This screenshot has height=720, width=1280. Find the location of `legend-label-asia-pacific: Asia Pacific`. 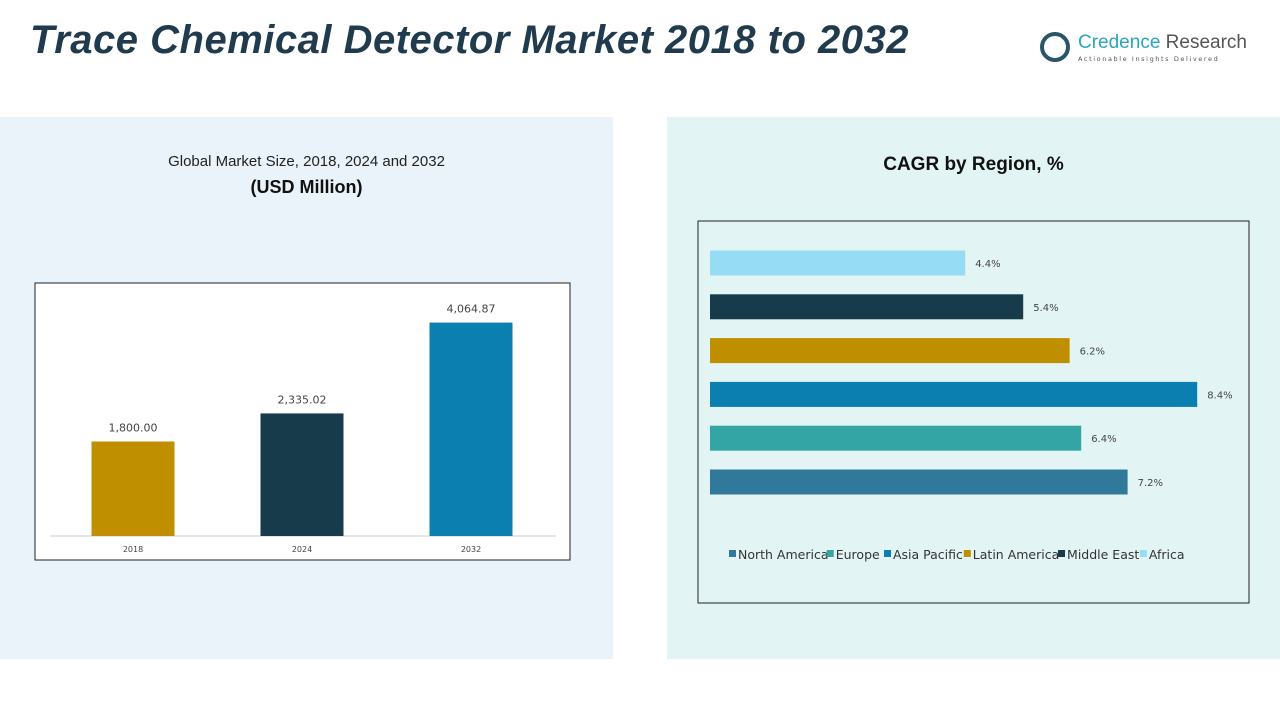

legend-label-asia-pacific: Asia Pacific is located at coordinates (928, 554).